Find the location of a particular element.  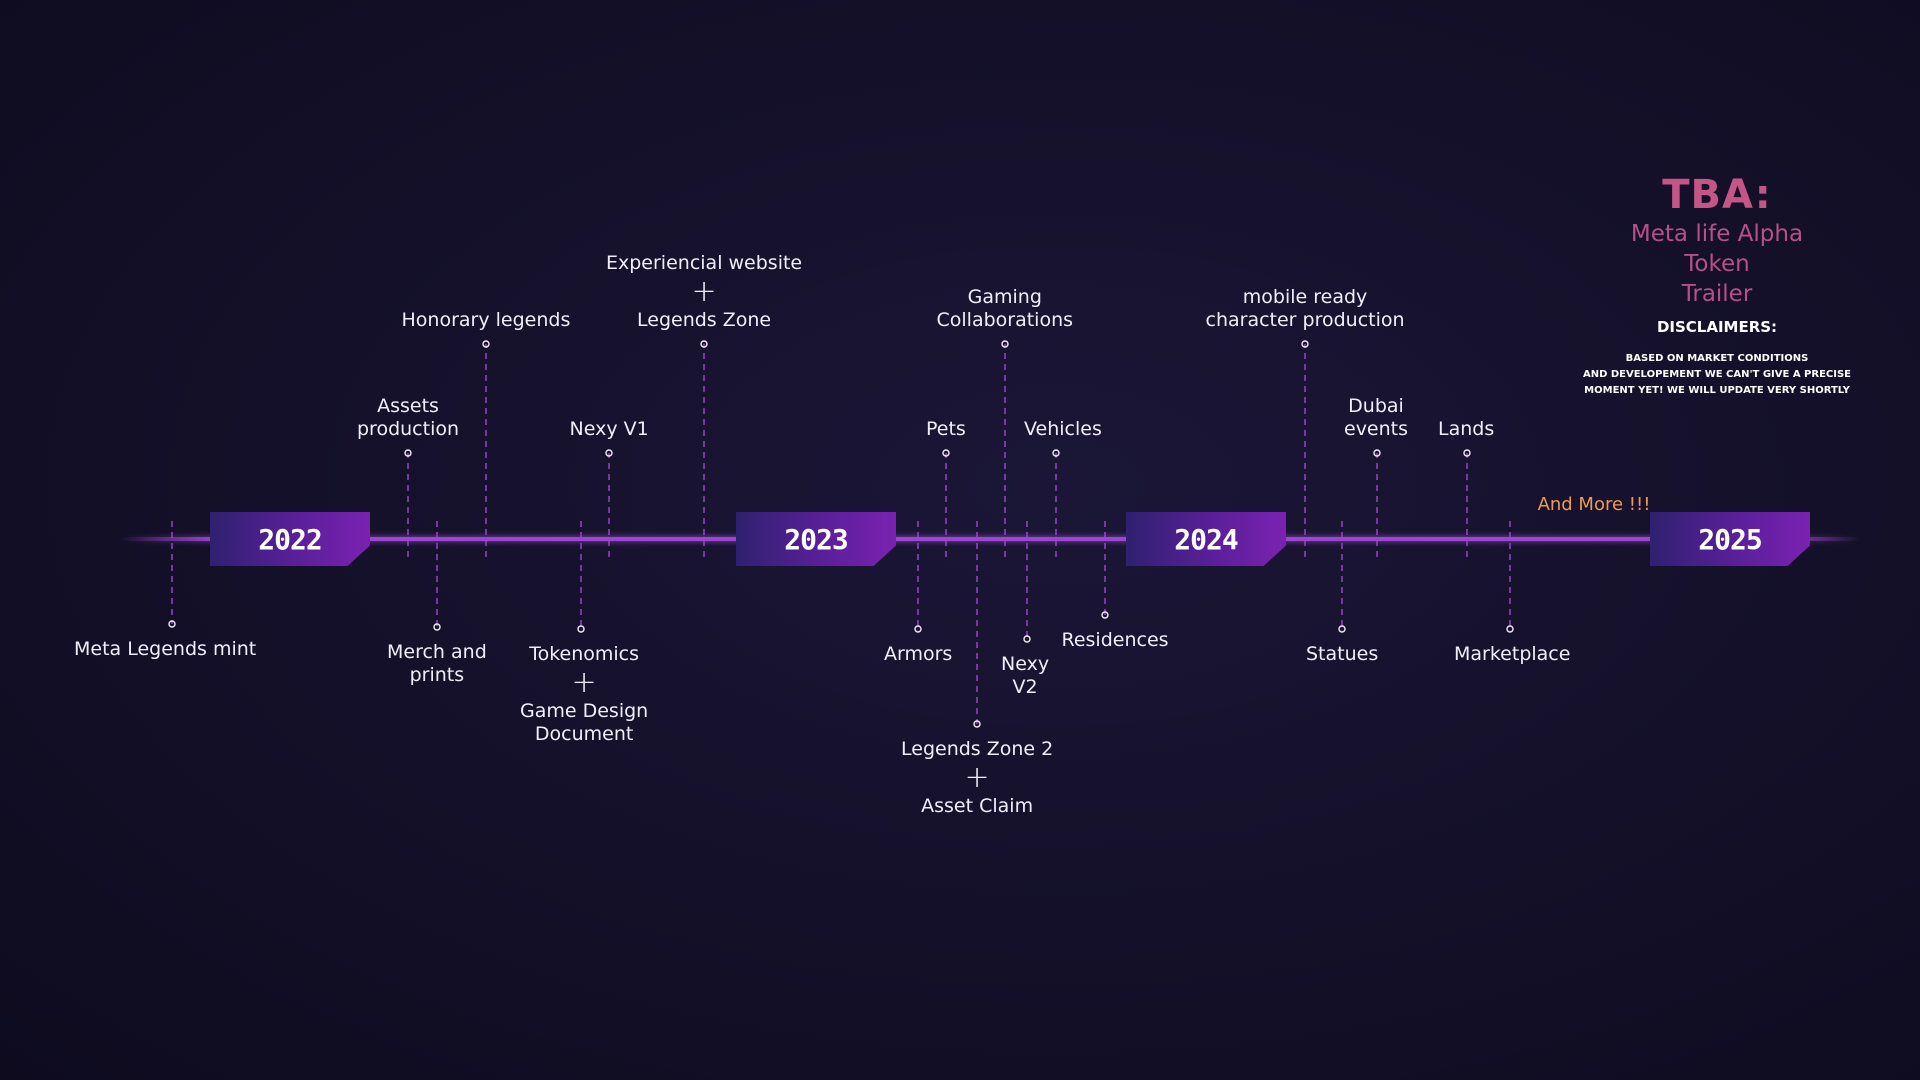

milestone-label: Legends Zone 2 + Asset Claim is located at coordinates (977, 778).